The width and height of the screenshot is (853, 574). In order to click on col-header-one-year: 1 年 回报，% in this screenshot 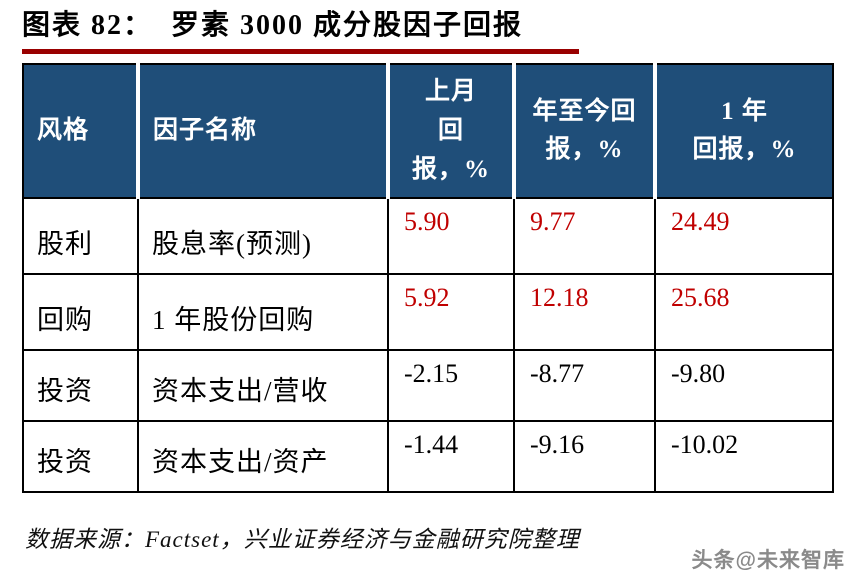, I will do `click(744, 132)`.